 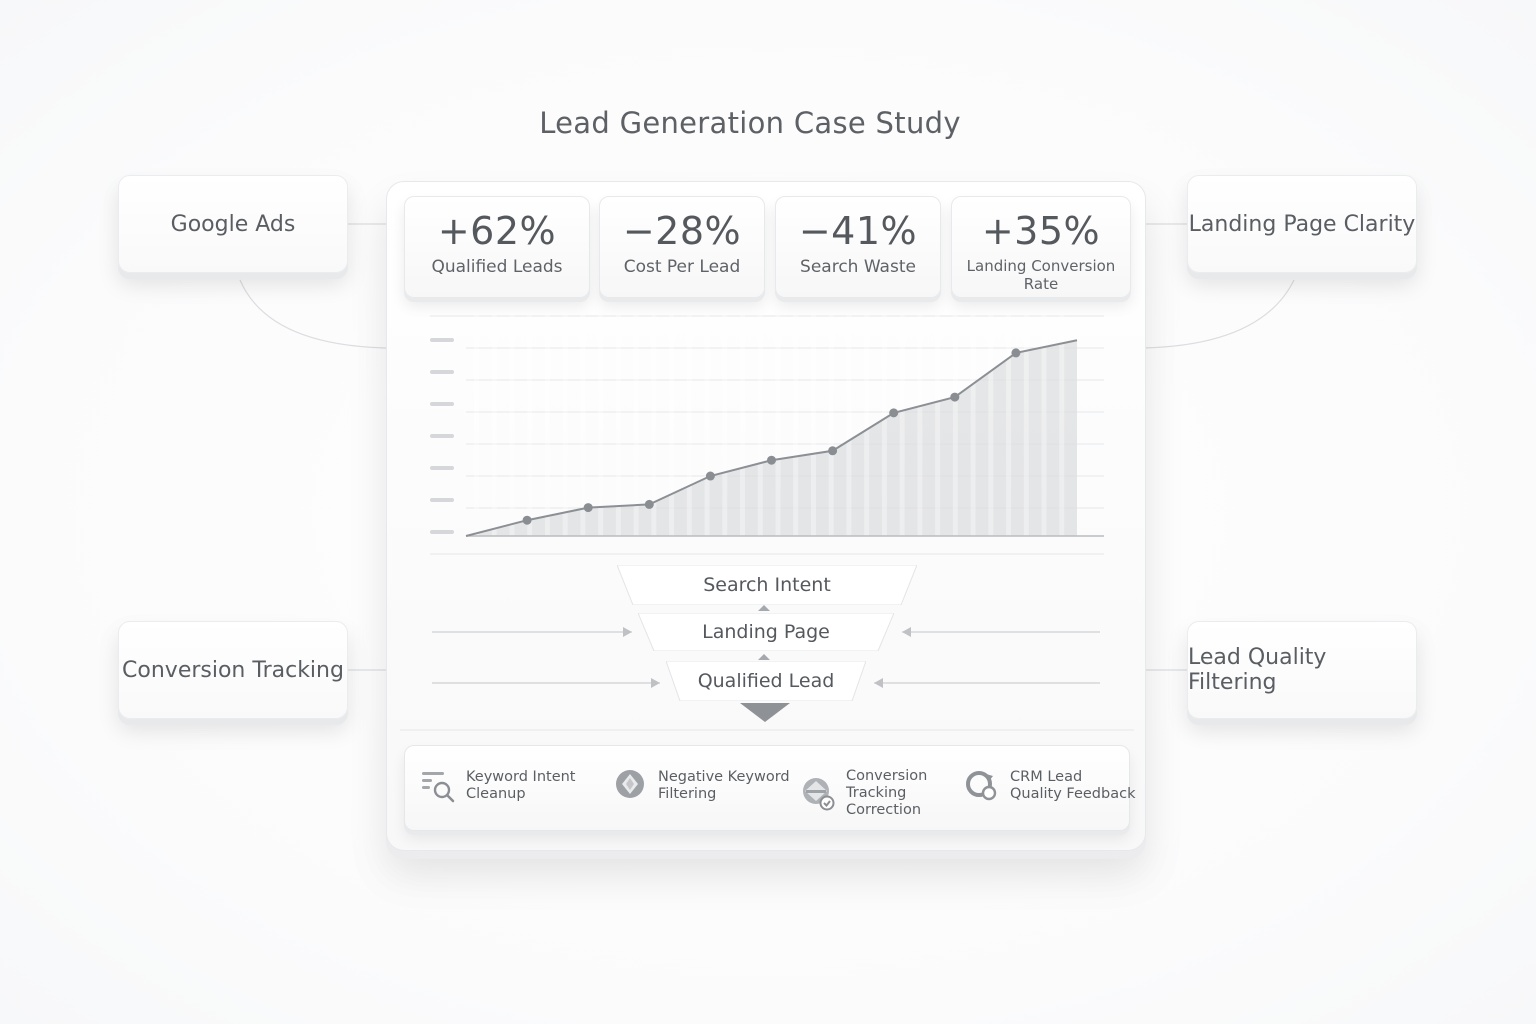 What do you see at coordinates (887, 793) in the screenshot?
I see `tactic-label: Conversion Tracking Correction` at bounding box center [887, 793].